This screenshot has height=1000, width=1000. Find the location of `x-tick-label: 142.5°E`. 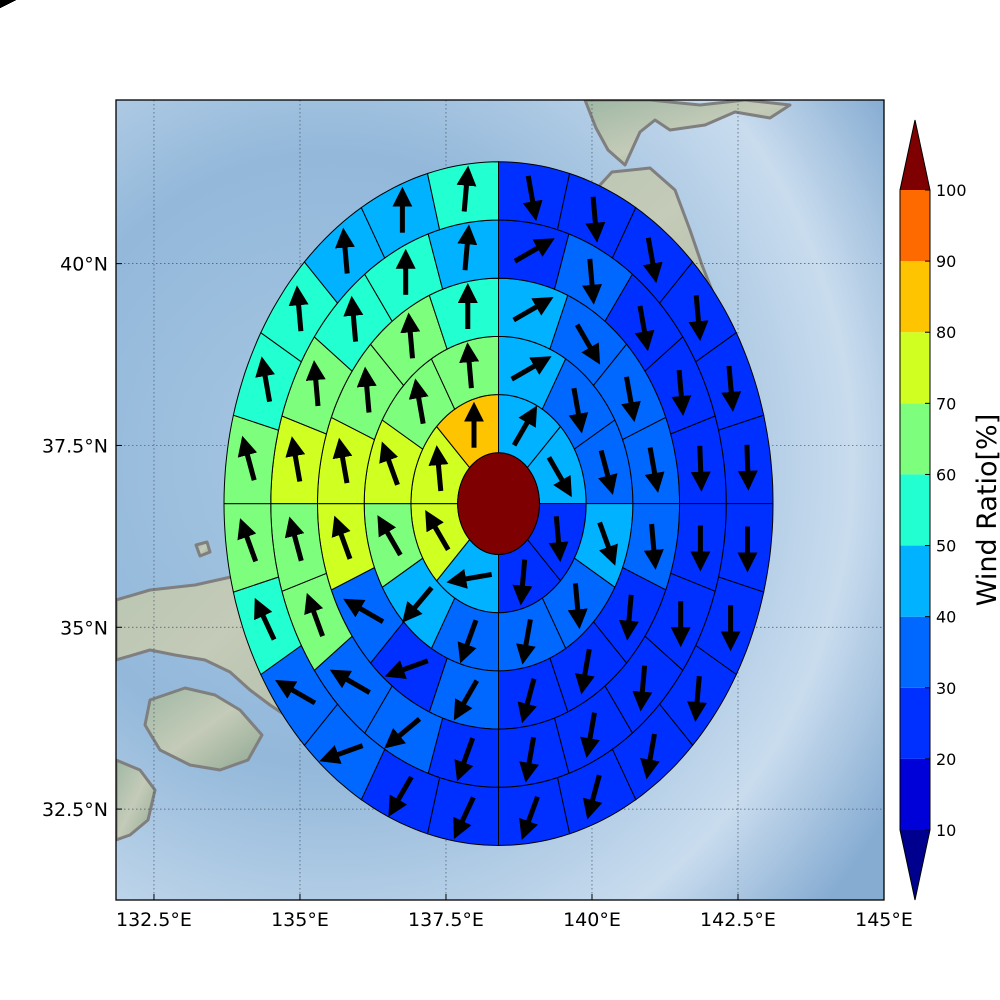

x-tick-label: 142.5°E is located at coordinates (738, 920).